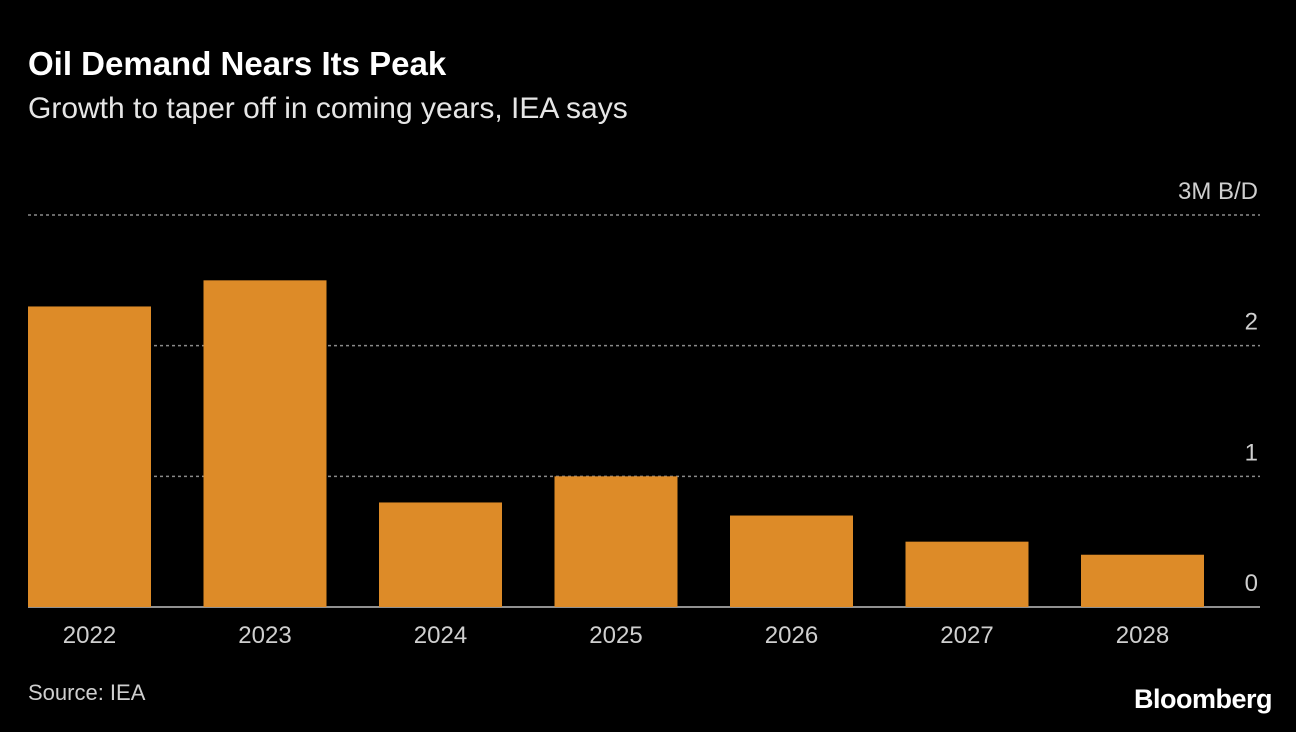 This screenshot has width=1296, height=732. I want to click on x-tick-label: 2022, so click(89, 635).